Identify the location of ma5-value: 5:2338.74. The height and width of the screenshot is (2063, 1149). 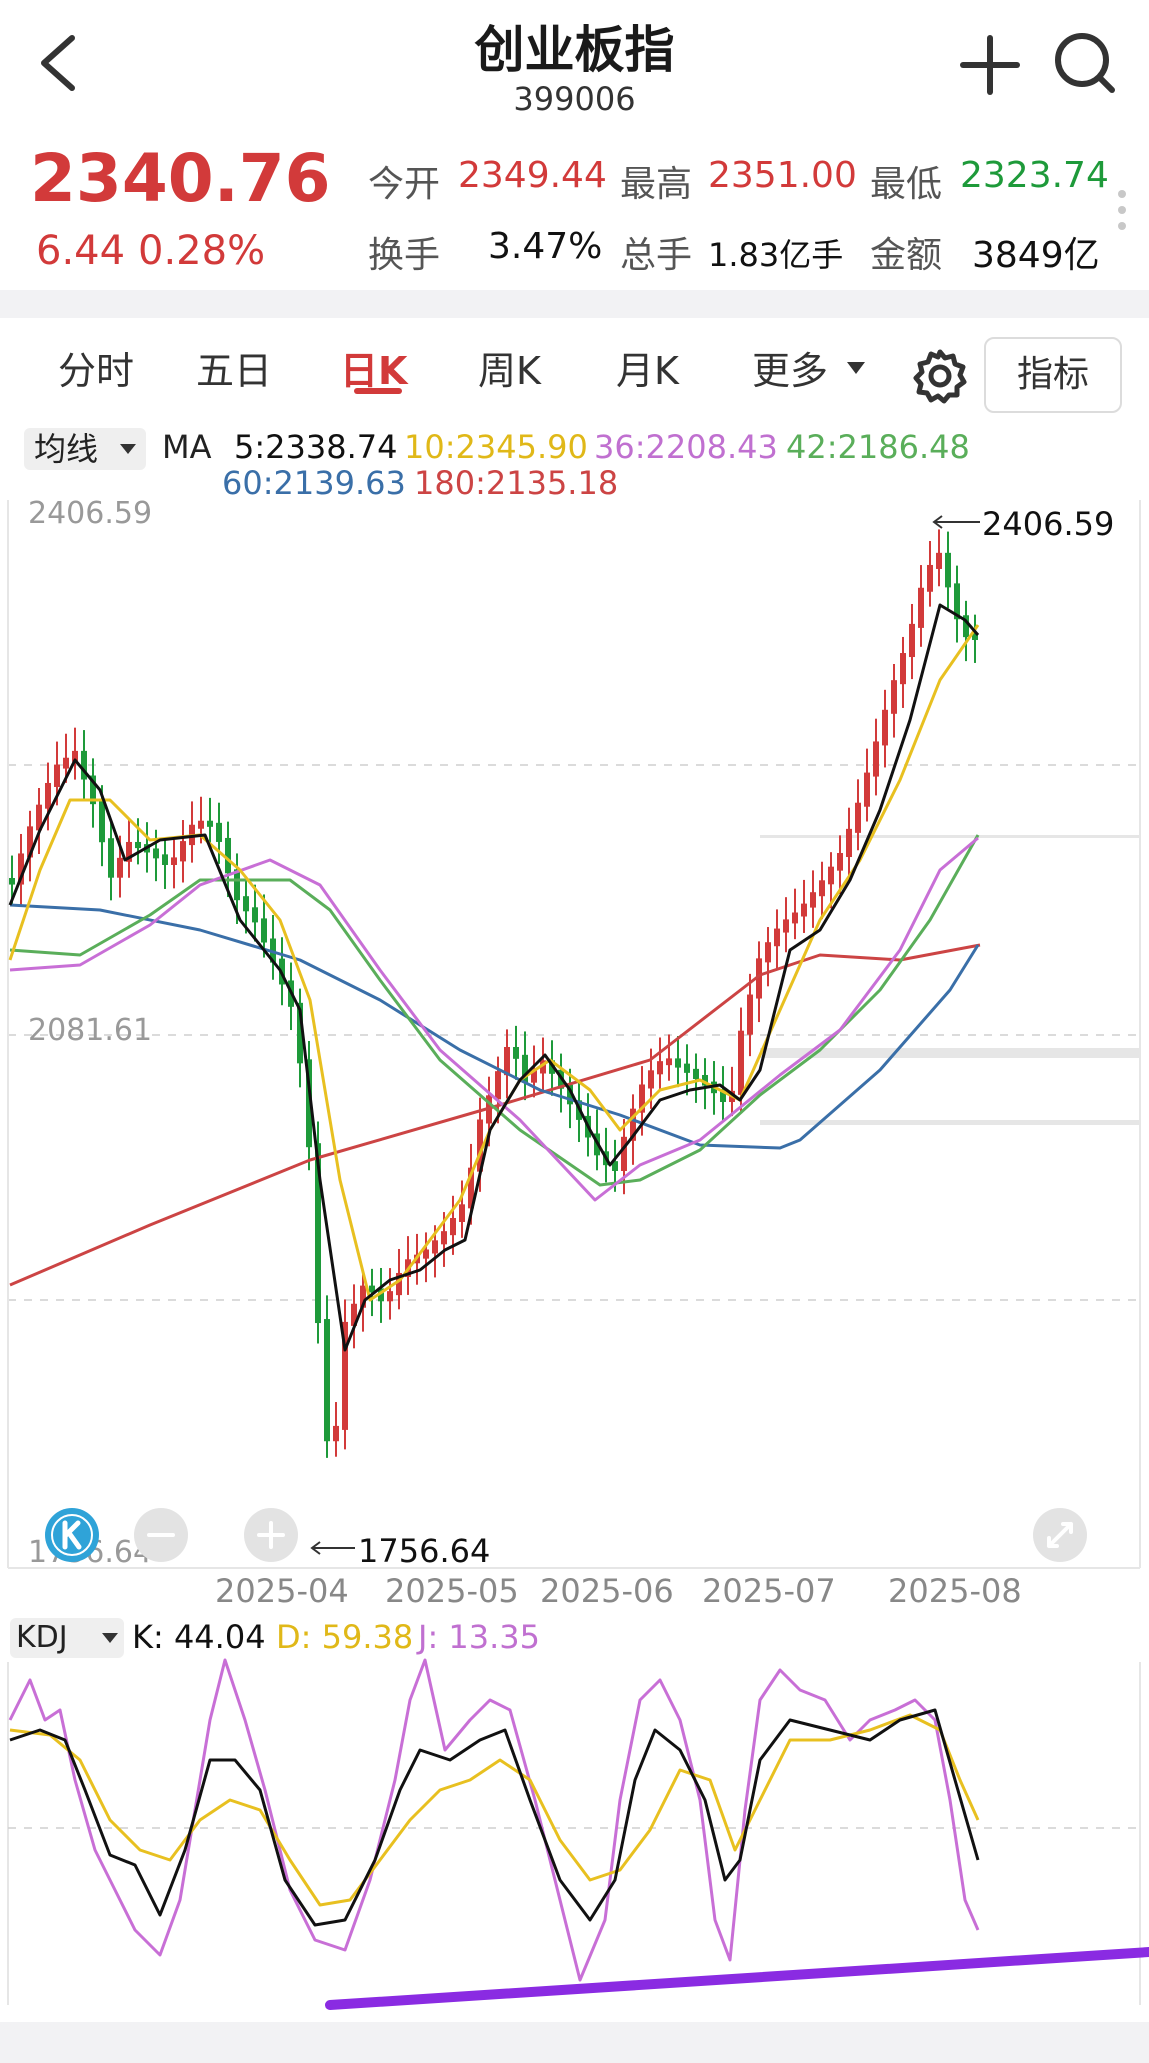
(316, 447).